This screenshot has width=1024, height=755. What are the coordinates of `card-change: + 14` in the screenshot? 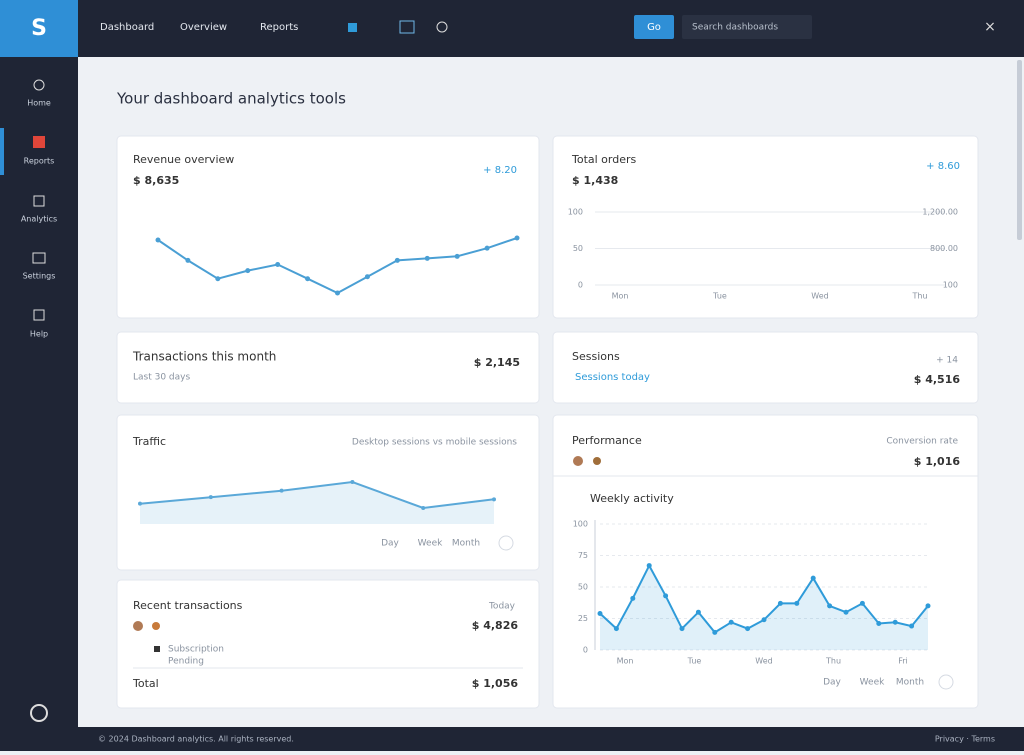 It's located at (947, 361).